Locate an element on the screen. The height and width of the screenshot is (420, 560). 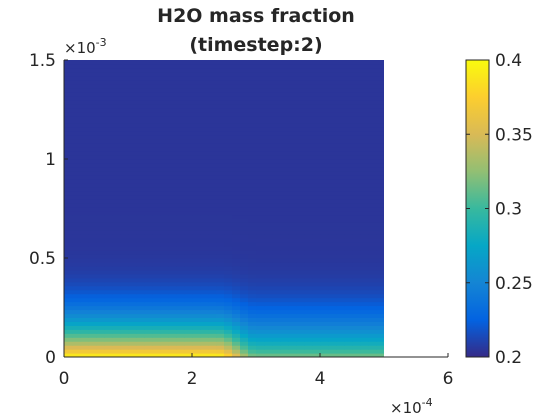
y-tick-label: 1 is located at coordinates (50, 160).